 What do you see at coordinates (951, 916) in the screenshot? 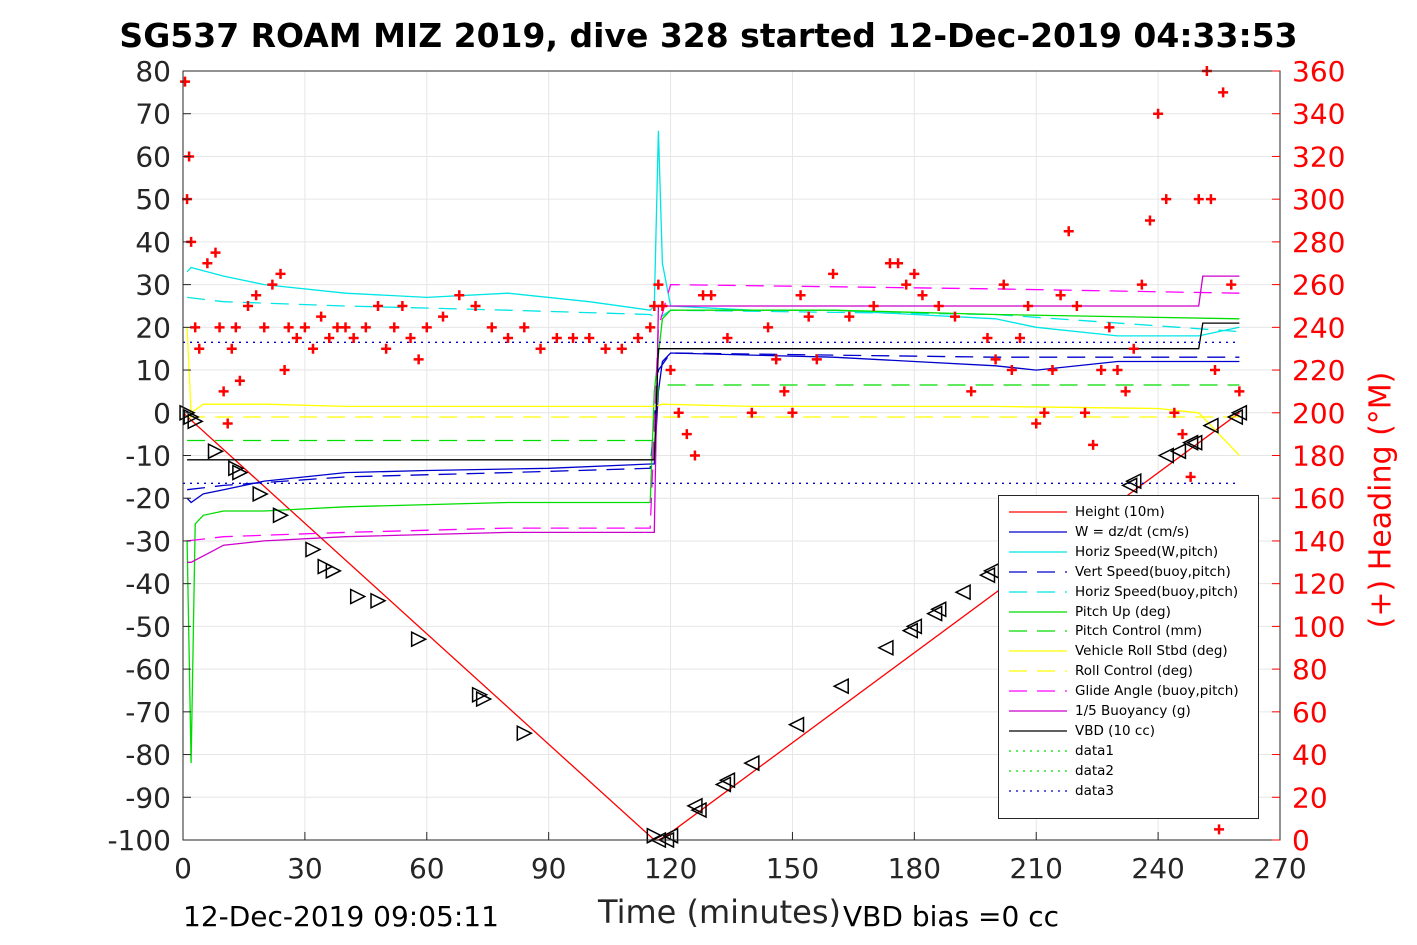
I see `vbd-bias-annotation: VBD bias =0 cc` at bounding box center [951, 916].